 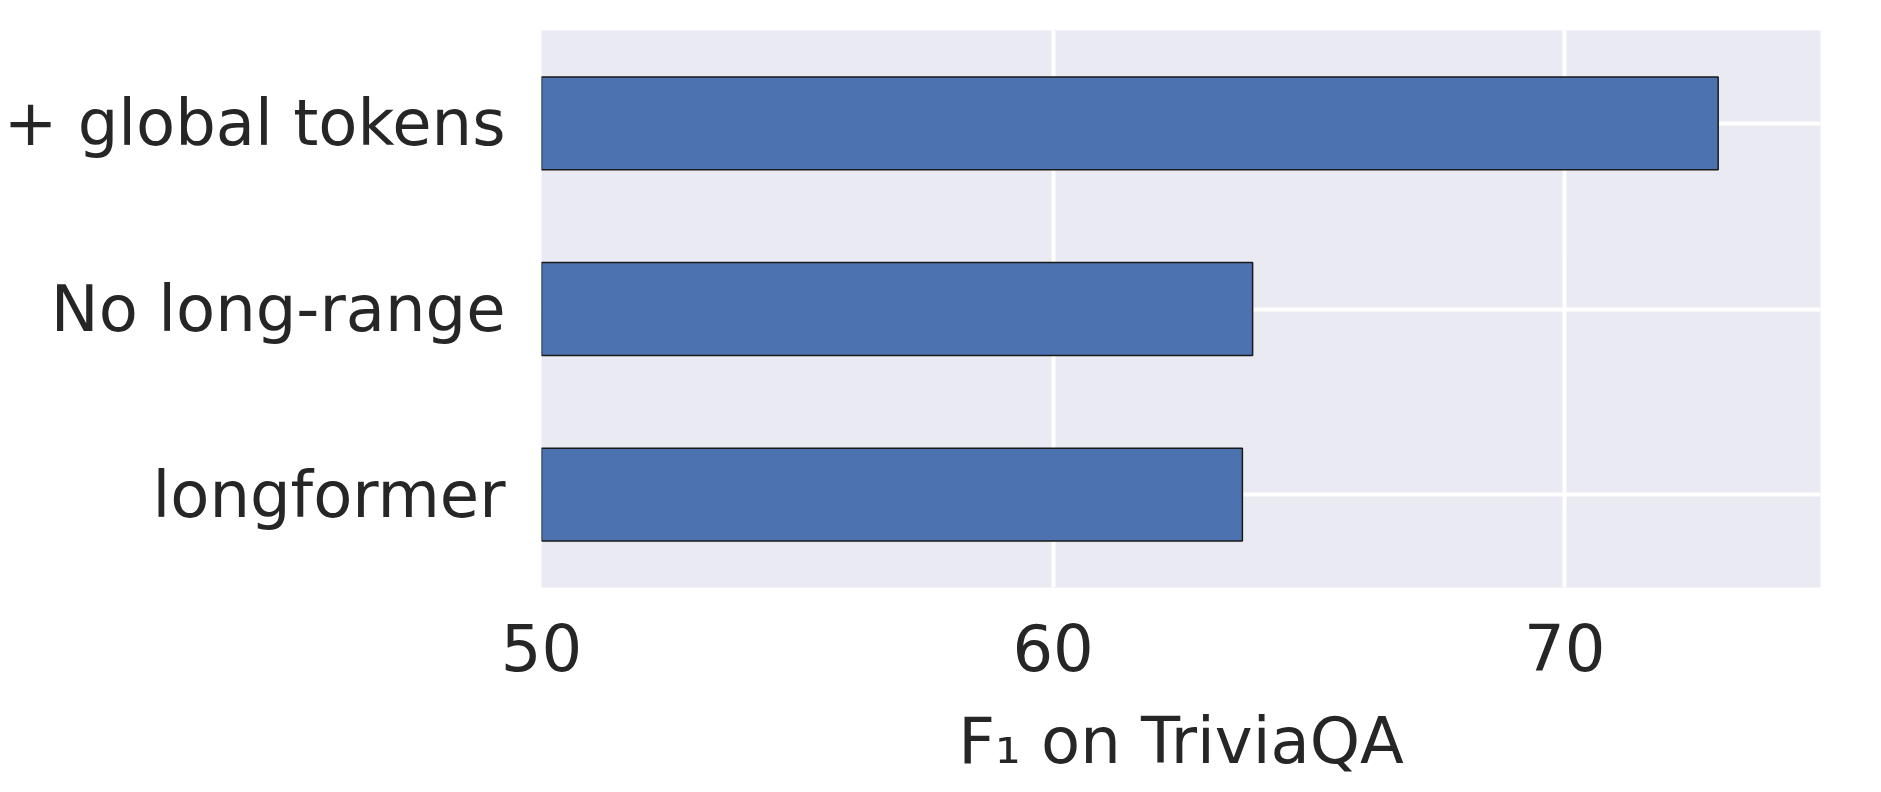 I want to click on x-tick-label: 70, so click(x=1564, y=648).